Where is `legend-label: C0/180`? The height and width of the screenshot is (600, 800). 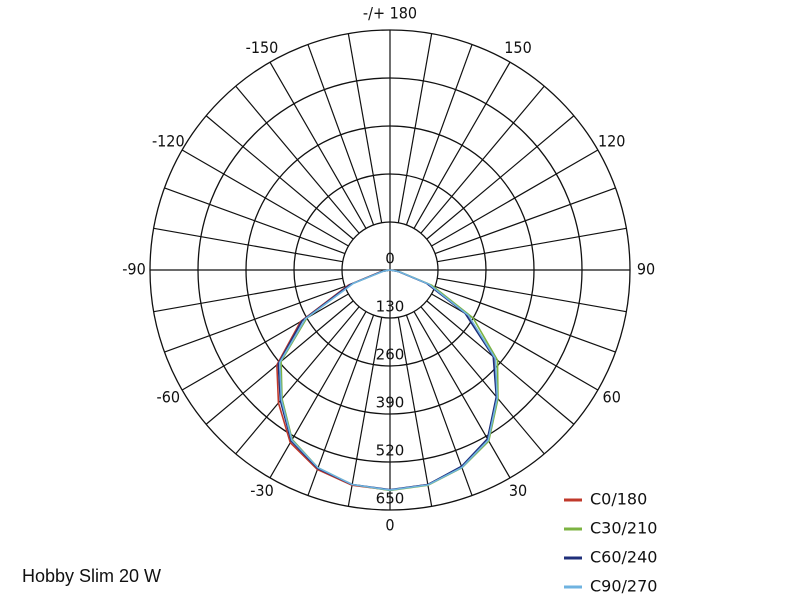 legend-label: C0/180 is located at coordinates (618, 499).